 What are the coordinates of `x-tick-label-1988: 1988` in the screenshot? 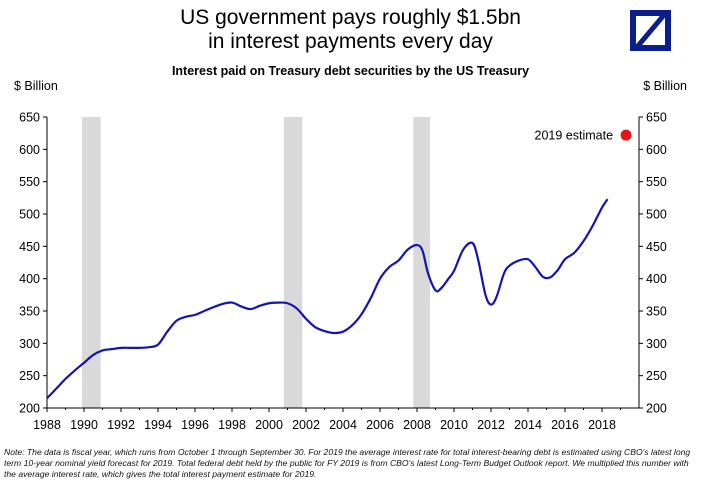 It's located at (47, 425).